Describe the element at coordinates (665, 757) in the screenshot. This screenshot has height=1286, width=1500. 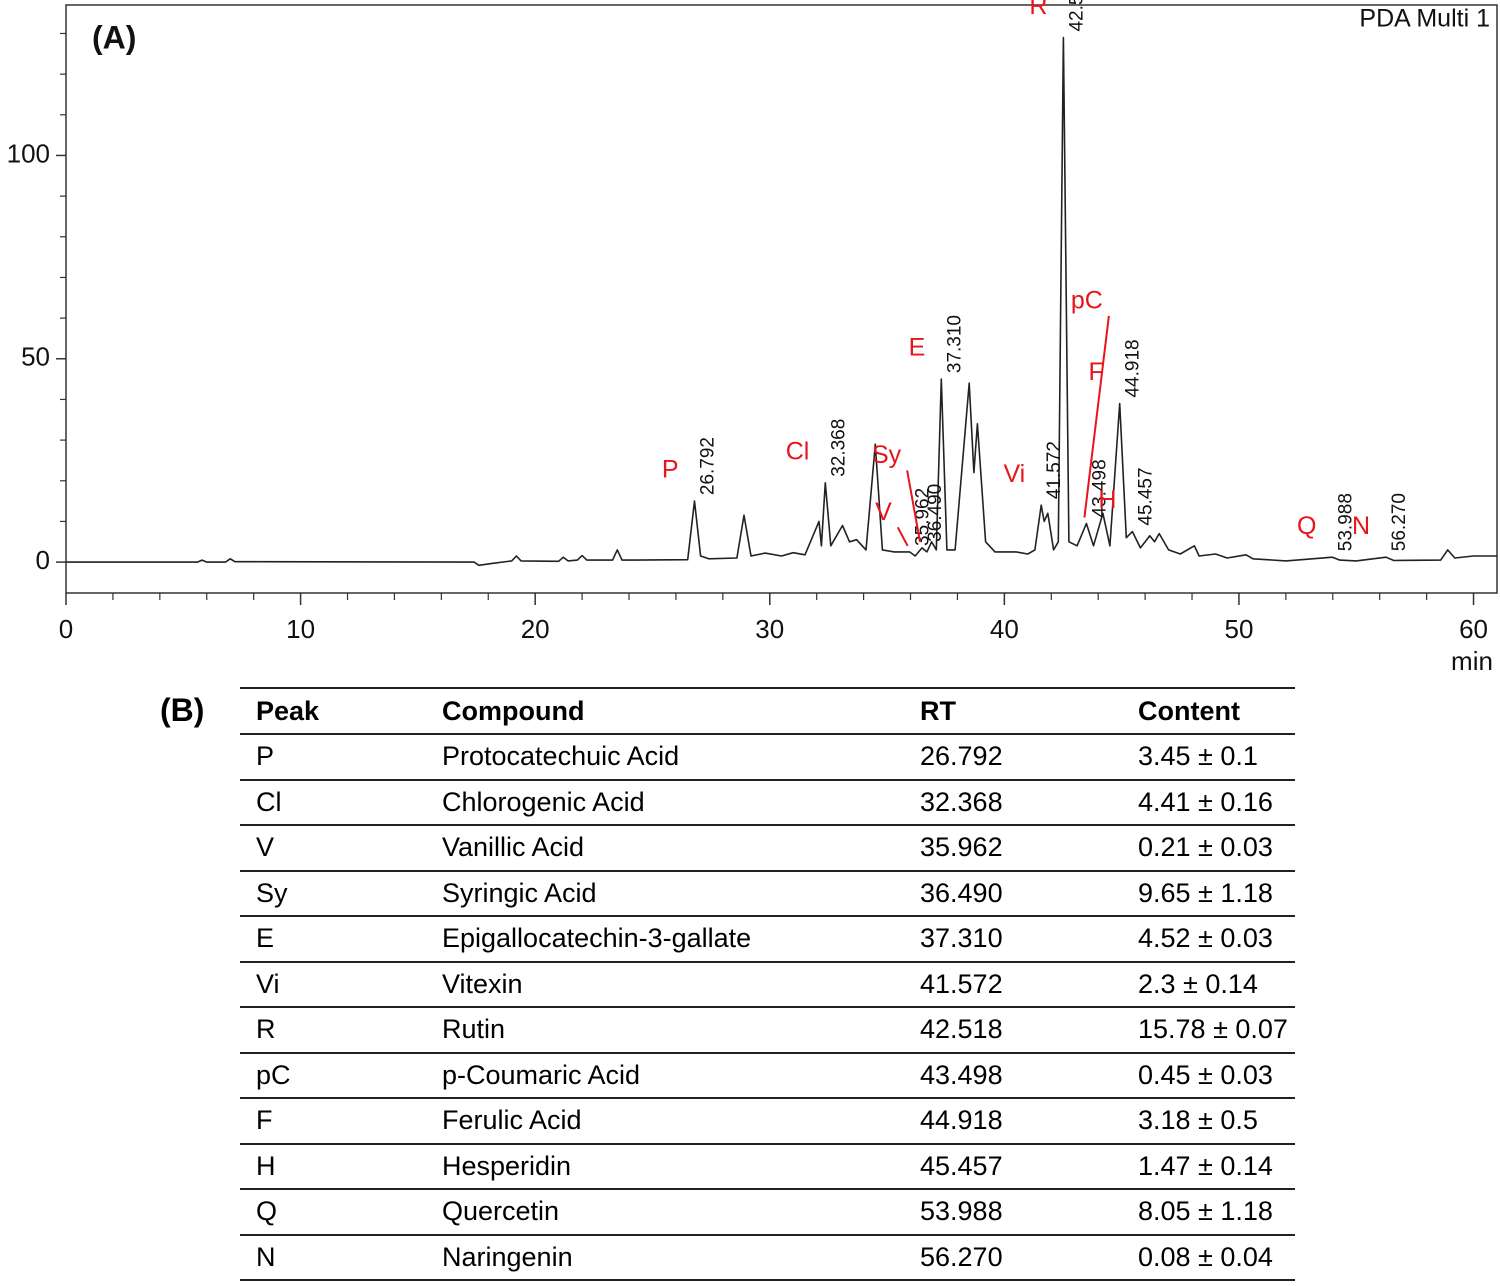
I see `table-cell: Protocatechuic Acid` at that location.